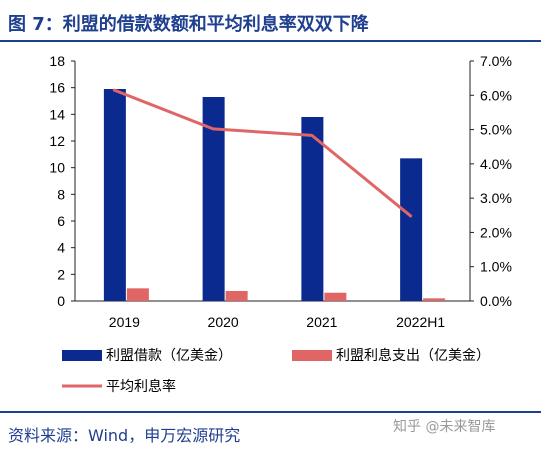 Image resolution: width=541 pixels, height=450 pixels. Describe the element at coordinates (270, 41) in the screenshot. I see `title-underline` at that location.